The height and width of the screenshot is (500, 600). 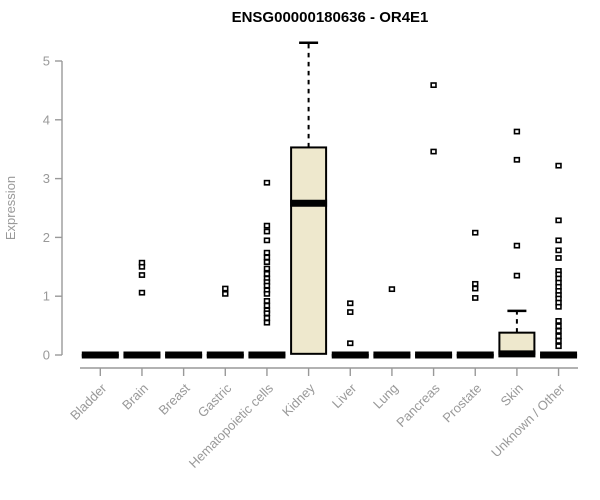 What do you see at coordinates (528, 420) in the screenshot?
I see `x-category-label: Unknown / Other` at bounding box center [528, 420].